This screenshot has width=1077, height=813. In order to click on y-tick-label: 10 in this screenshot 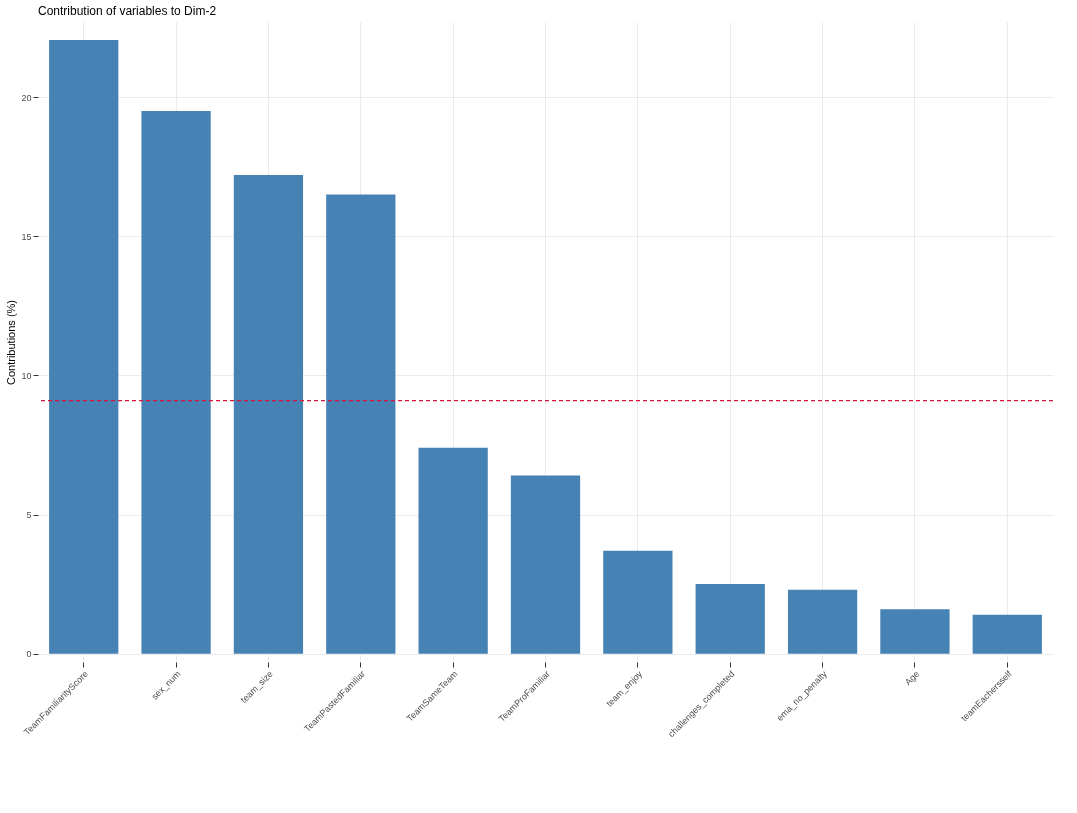, I will do `click(26, 375)`.